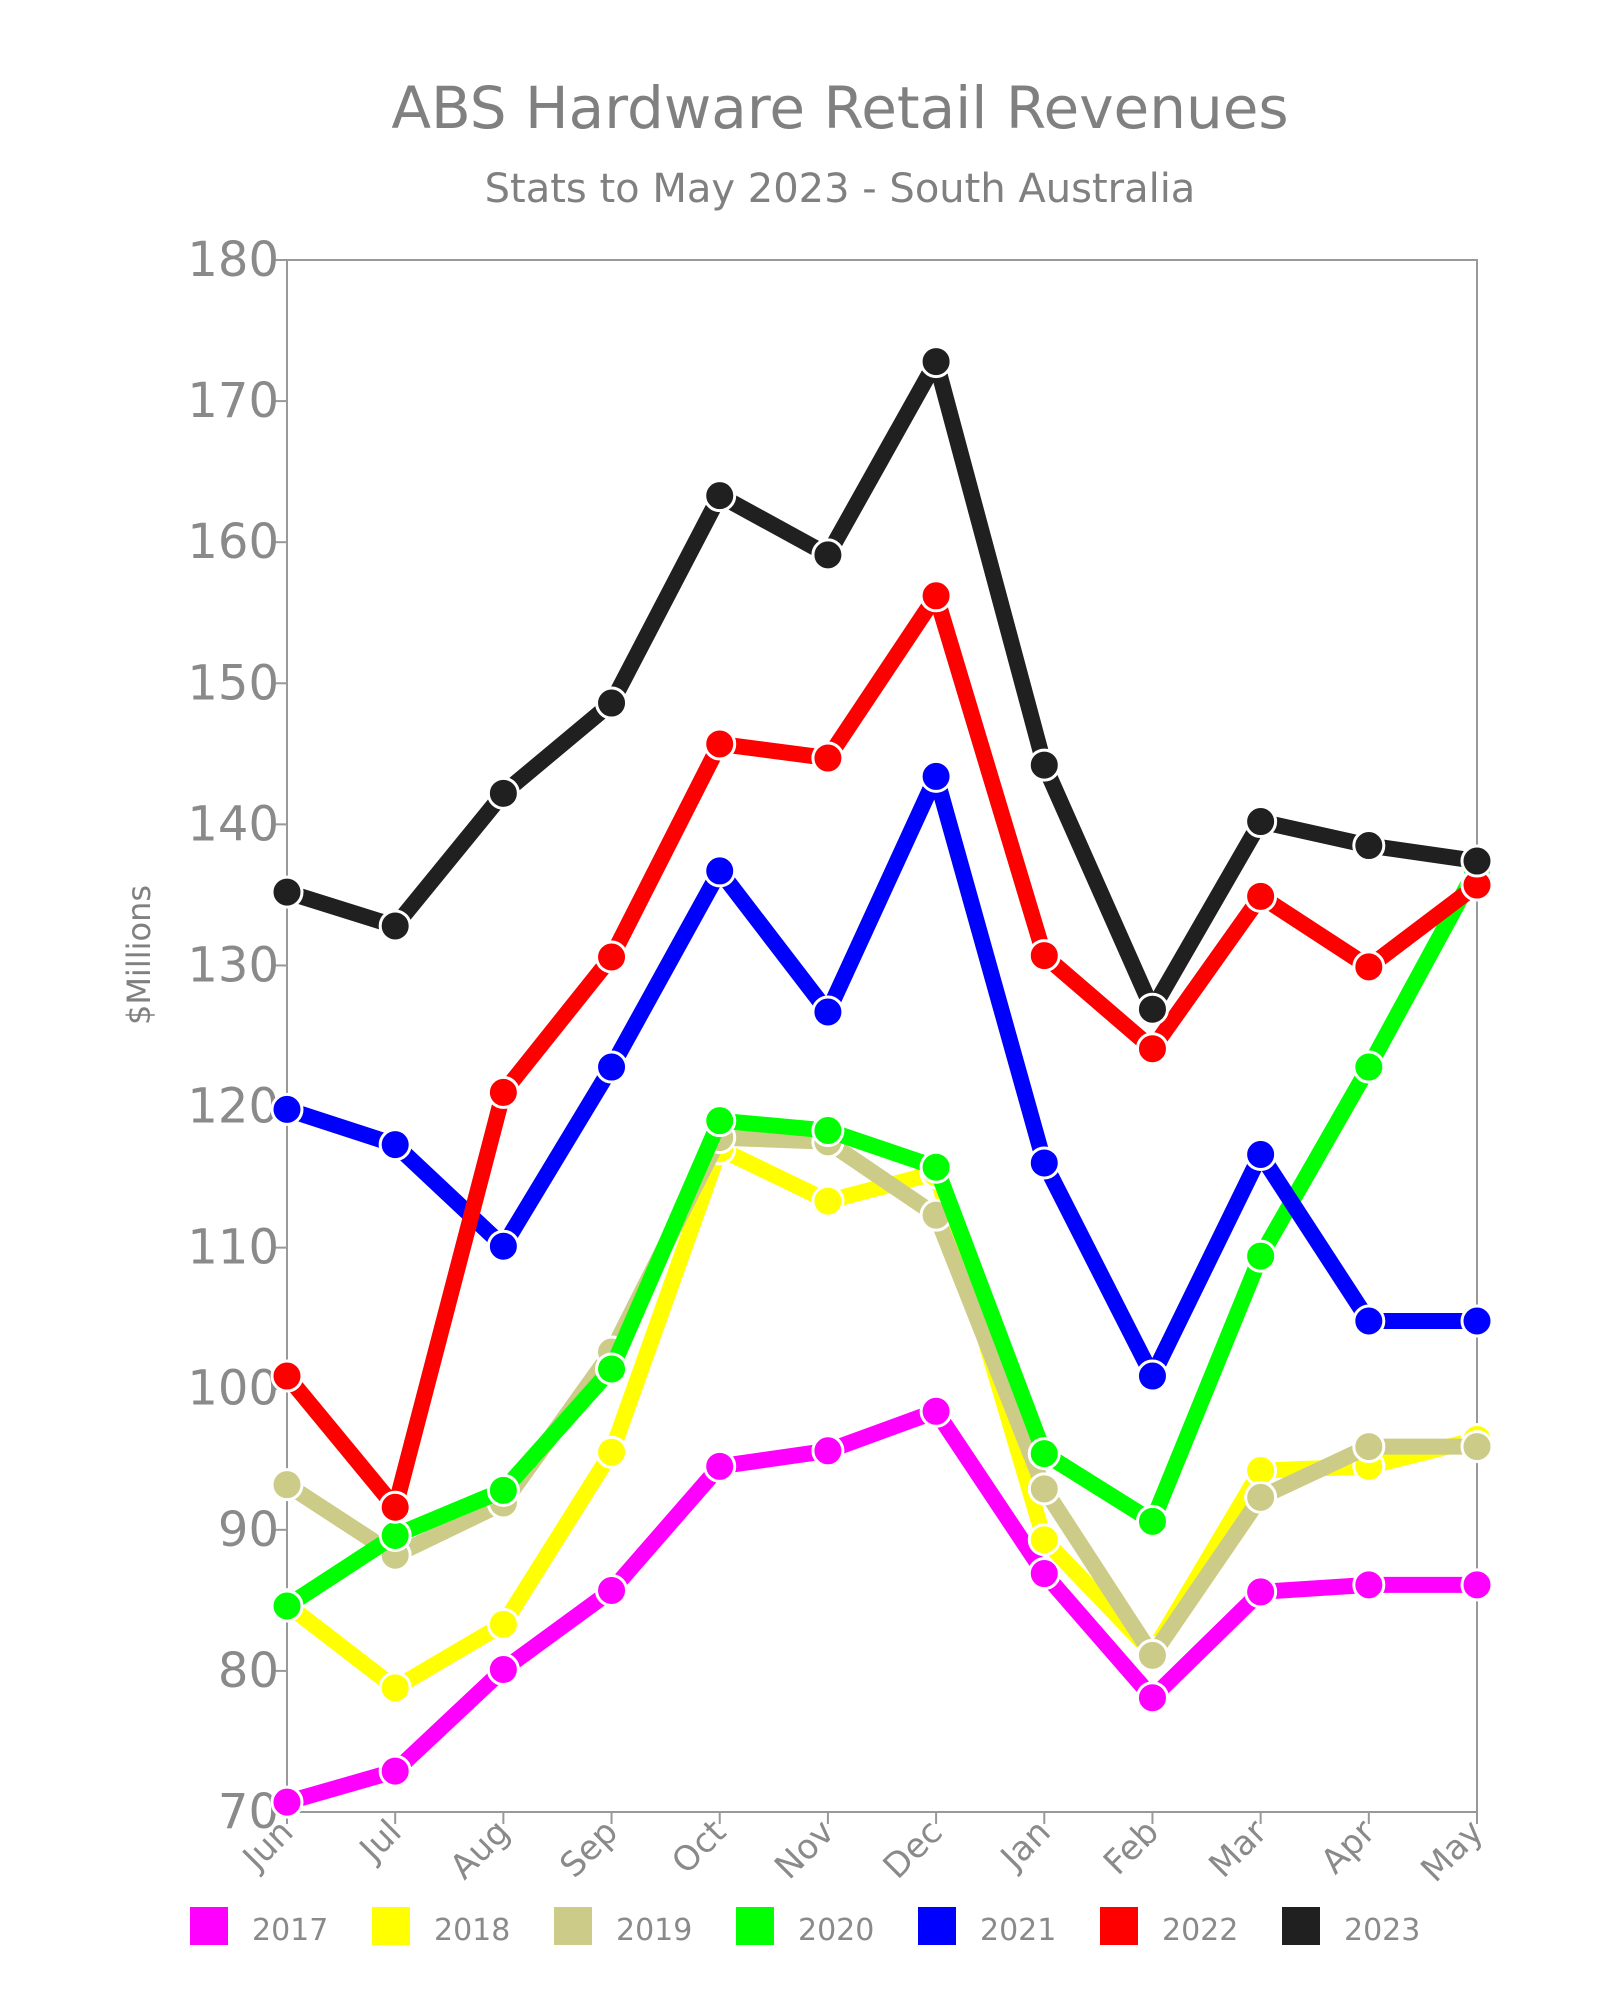 The image size is (1600, 2000). What do you see at coordinates (1025, 1845) in the screenshot?
I see `x-tick-label: Jan` at bounding box center [1025, 1845].